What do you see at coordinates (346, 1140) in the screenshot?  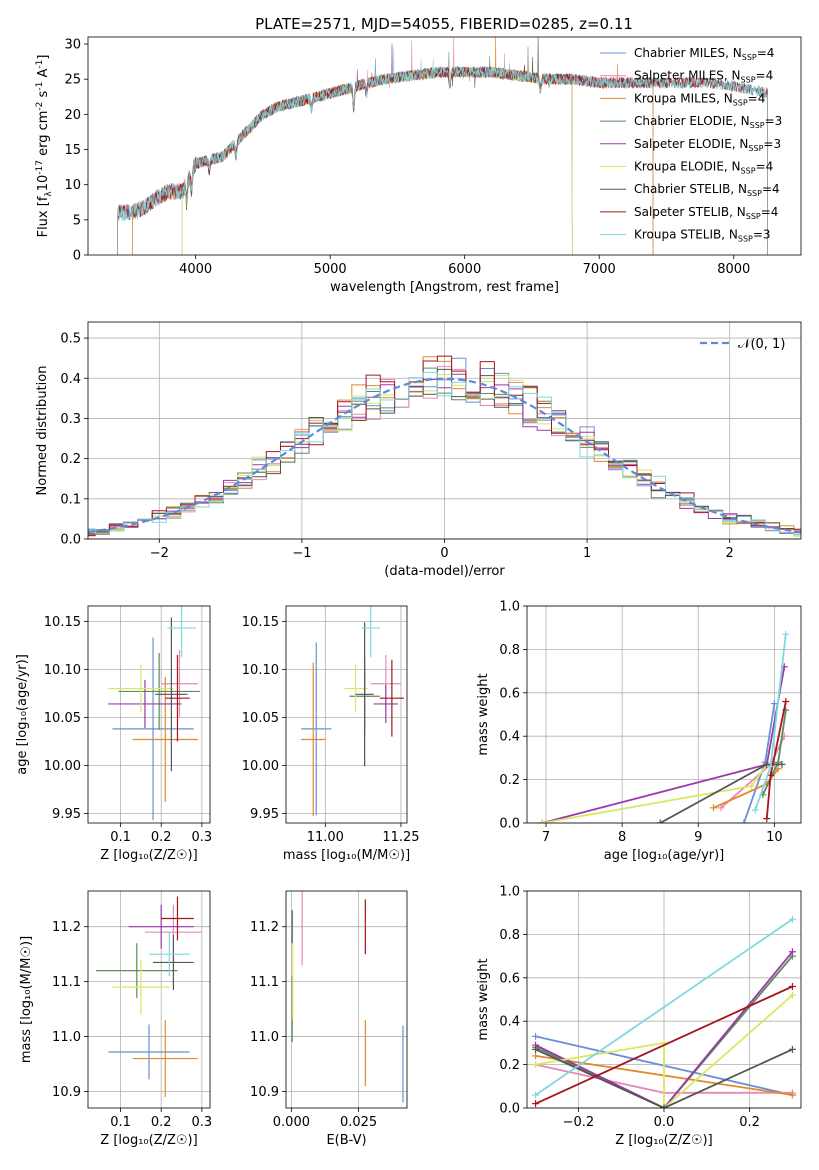 I see `x-axis-label: E(B-V)` at bounding box center [346, 1140].